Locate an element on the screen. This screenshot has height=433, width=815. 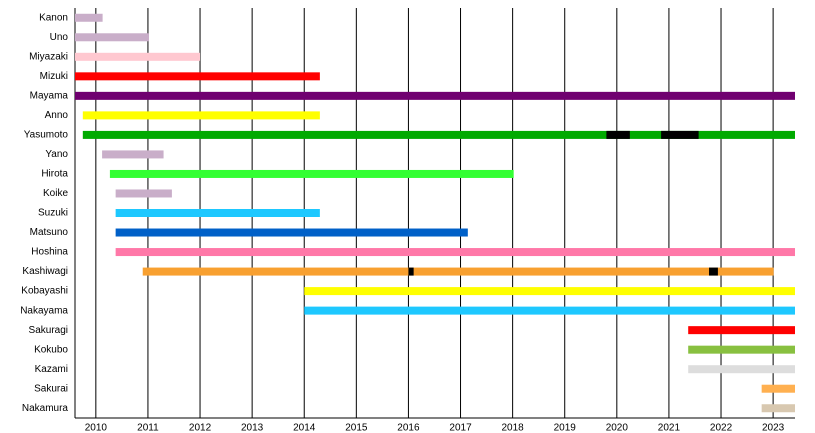
row-label: Kobayashi is located at coordinates (44, 291).